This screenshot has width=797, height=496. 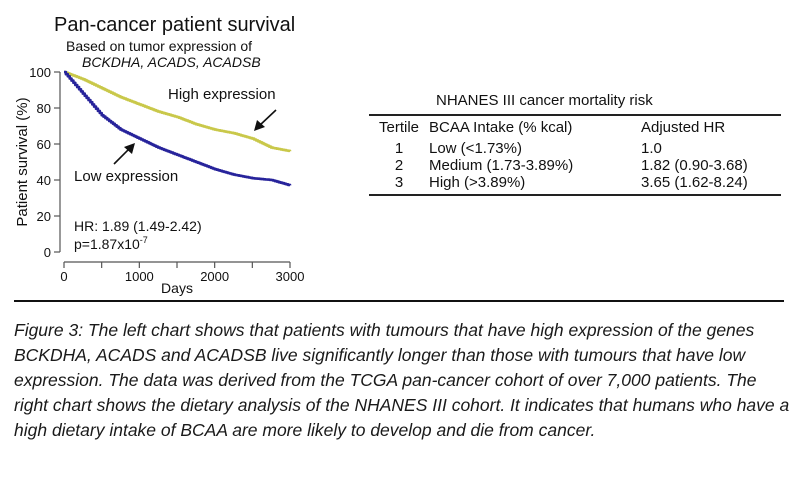 What do you see at coordinates (535, 185) in the screenshot?
I see `intake-cell: High (>3.89%)` at bounding box center [535, 185].